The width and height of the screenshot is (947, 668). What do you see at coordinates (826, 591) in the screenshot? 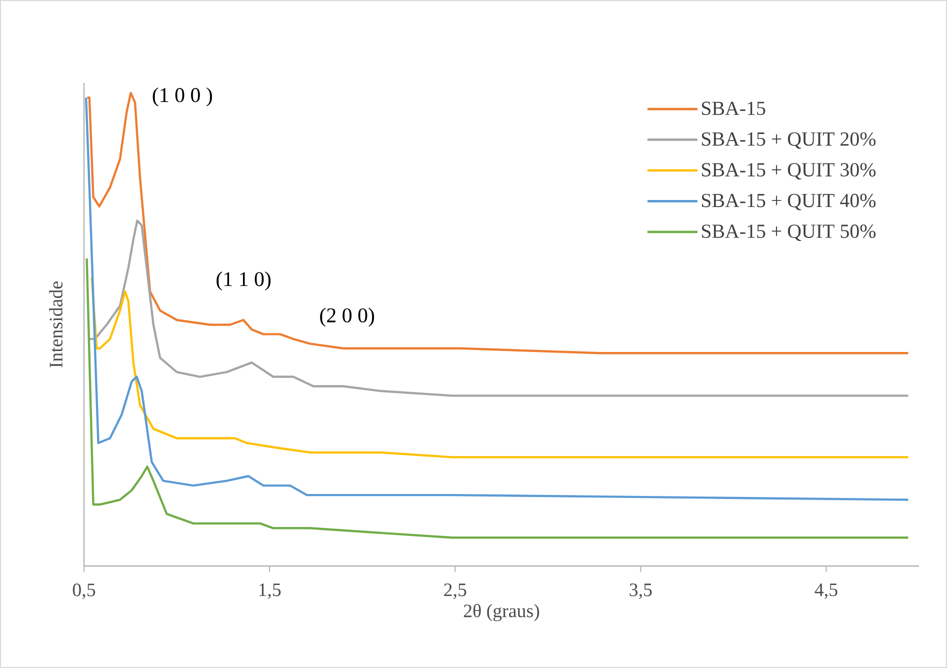
I see `x-tick-label: 4,5` at bounding box center [826, 591].